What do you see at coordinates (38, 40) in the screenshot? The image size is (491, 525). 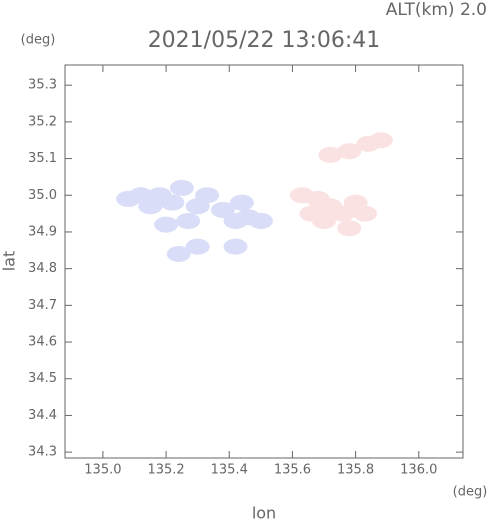 I see `y-unit: (deg)` at bounding box center [38, 40].